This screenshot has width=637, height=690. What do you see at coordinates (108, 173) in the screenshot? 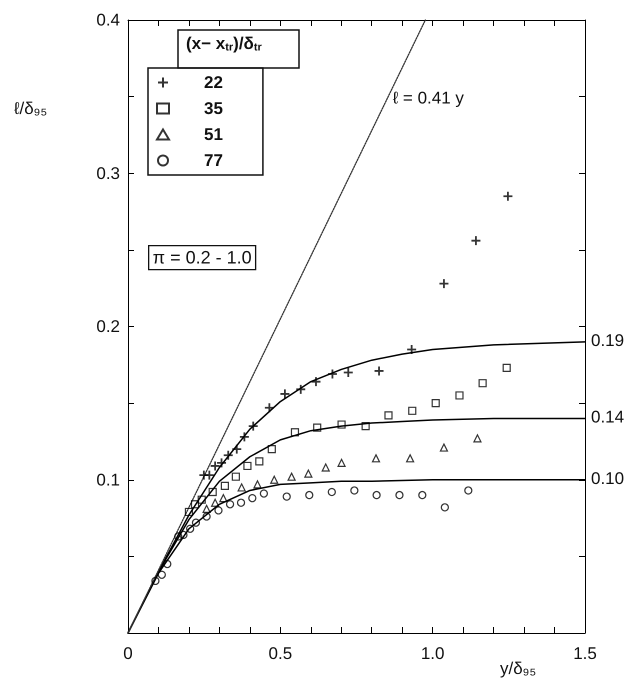
I see `y-tick-label: 0.3` at bounding box center [108, 173].